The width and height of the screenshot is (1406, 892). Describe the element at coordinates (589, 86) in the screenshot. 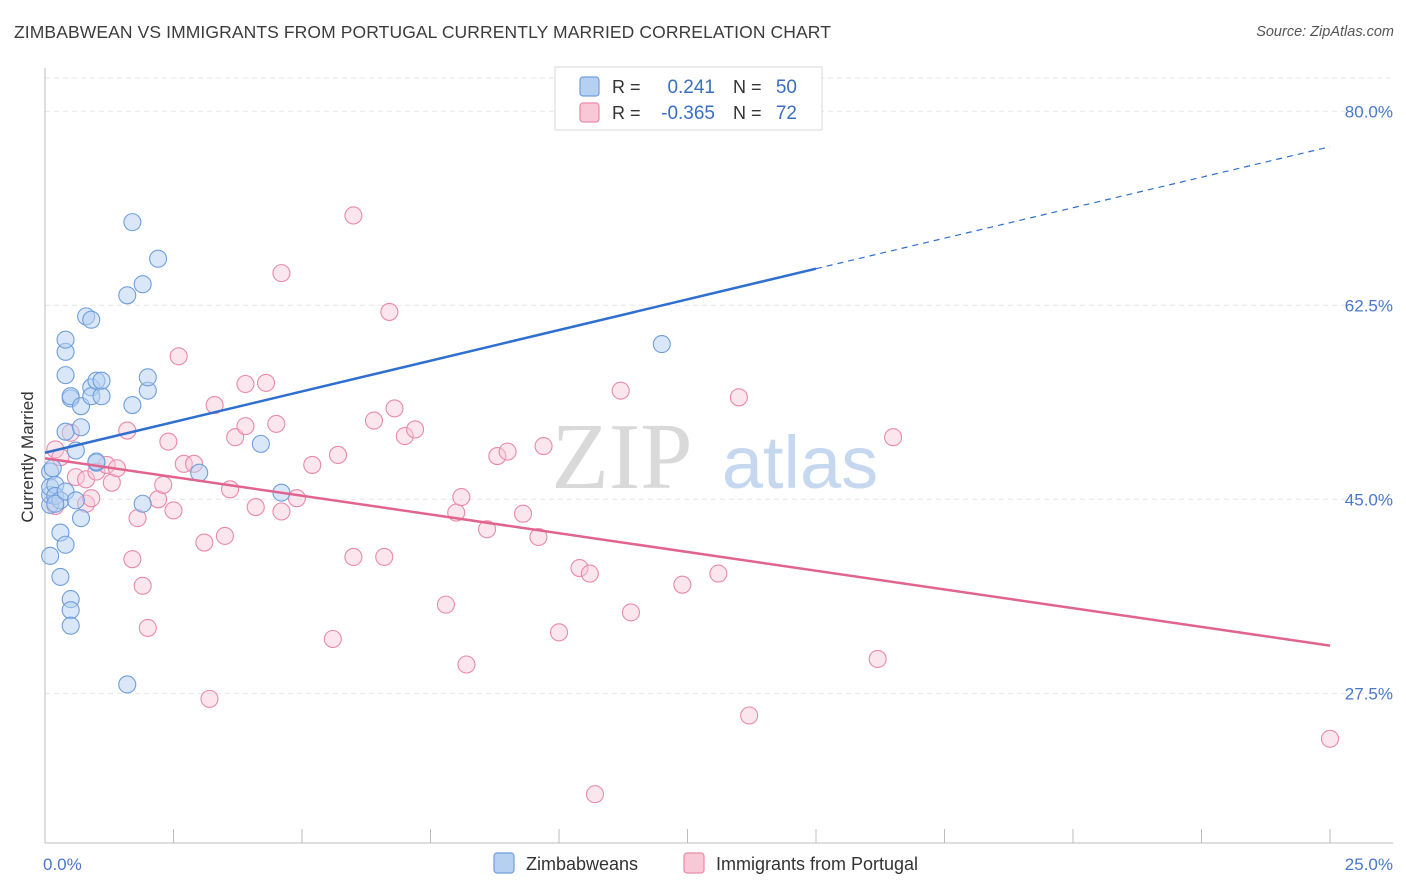

I see `stats-swatch-zimbabweans` at that location.